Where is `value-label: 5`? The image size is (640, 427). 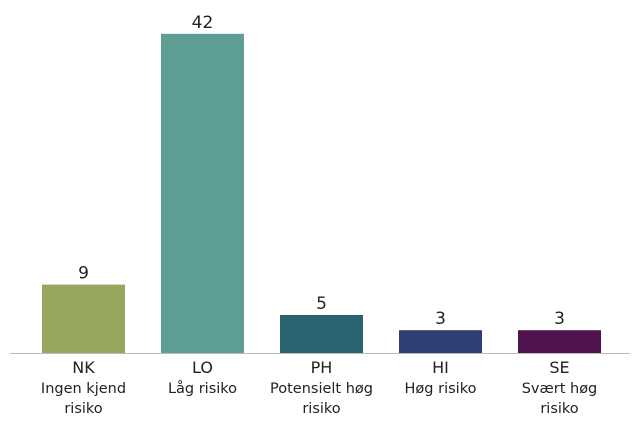
value-label: 5 is located at coordinates (321, 304).